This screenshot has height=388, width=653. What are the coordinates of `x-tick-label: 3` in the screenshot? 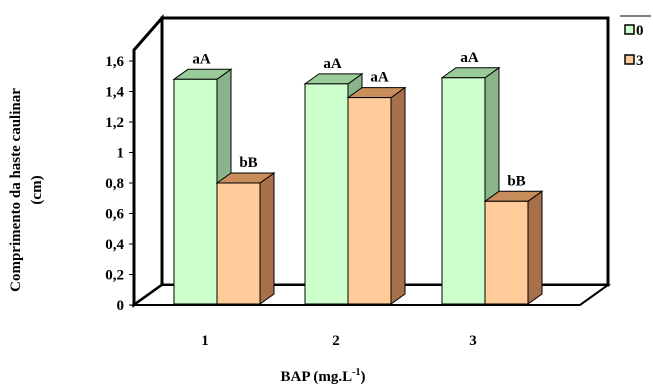 It's located at (473, 341).